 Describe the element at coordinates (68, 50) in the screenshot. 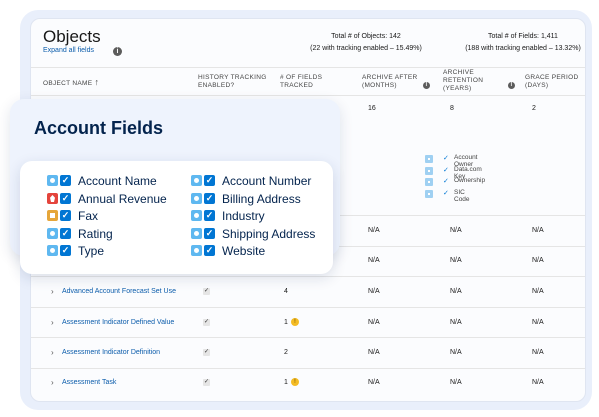

I see `expand-all-fields-link: Expand all fields` at that location.